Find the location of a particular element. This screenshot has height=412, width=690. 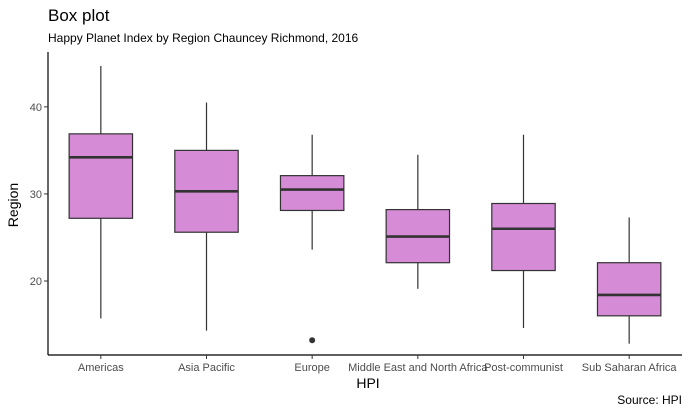

x-axis-title: HPI is located at coordinates (367, 383).